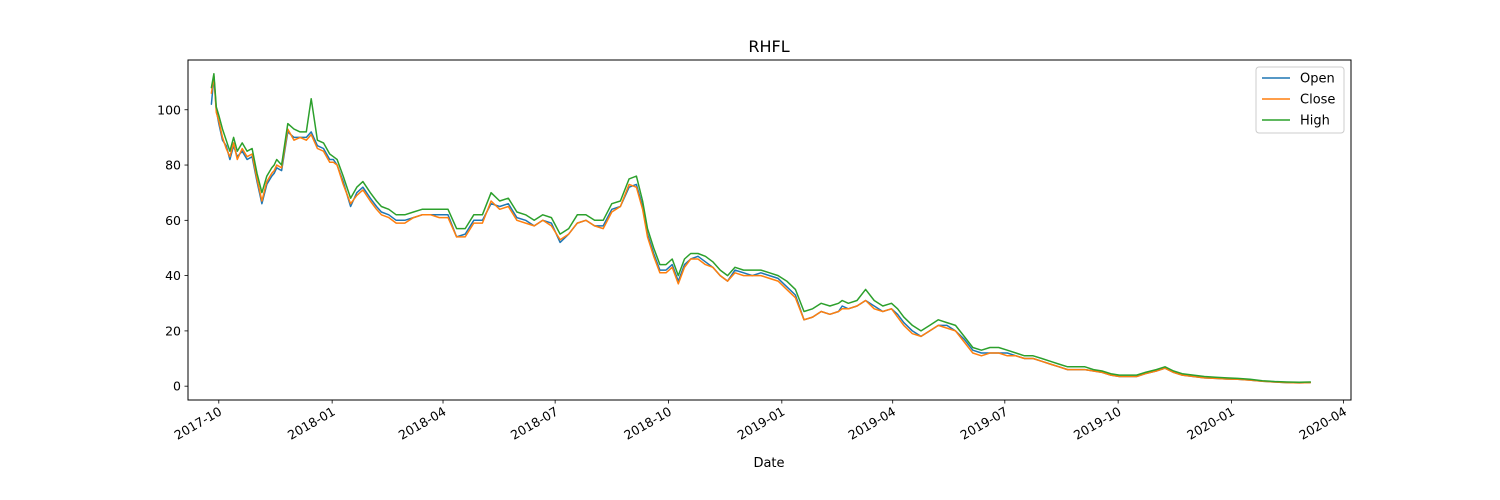 The height and width of the screenshot is (500, 1500). Describe the element at coordinates (534, 423) in the screenshot. I see `x-tick-label: 2018-07` at that location.